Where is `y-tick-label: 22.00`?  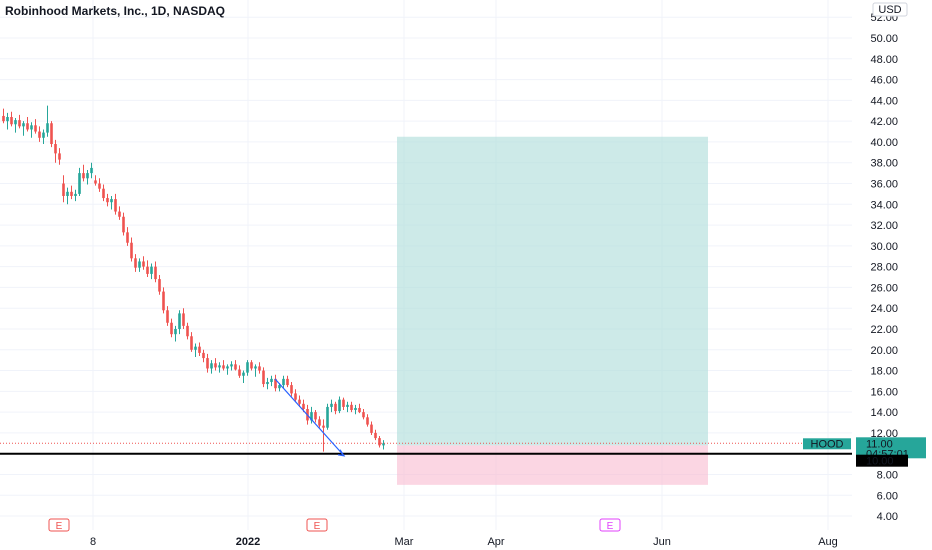
y-tick-label: 22.00 is located at coordinates (884, 330).